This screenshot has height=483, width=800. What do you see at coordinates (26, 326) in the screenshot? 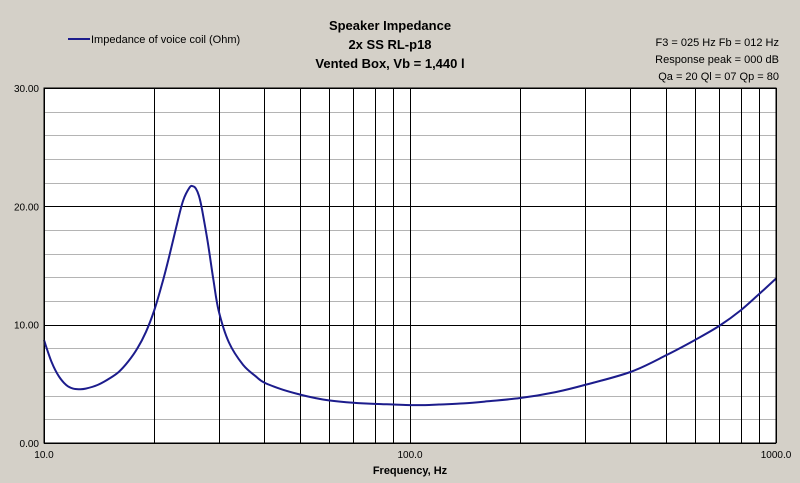
I see `y-tick-label: 10.00` at bounding box center [26, 326].